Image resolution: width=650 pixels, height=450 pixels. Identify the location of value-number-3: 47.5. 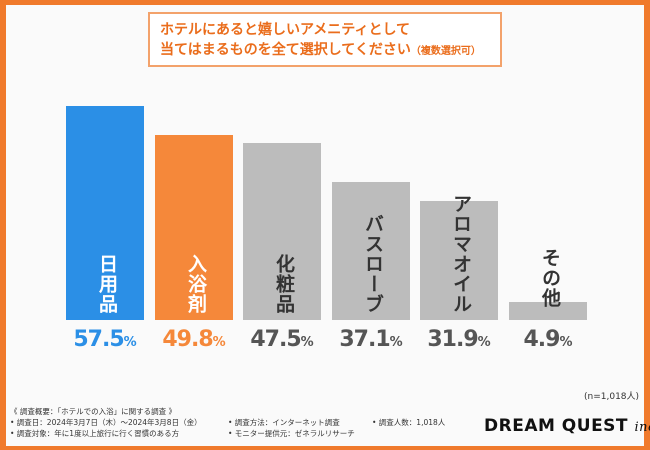
(275, 339).